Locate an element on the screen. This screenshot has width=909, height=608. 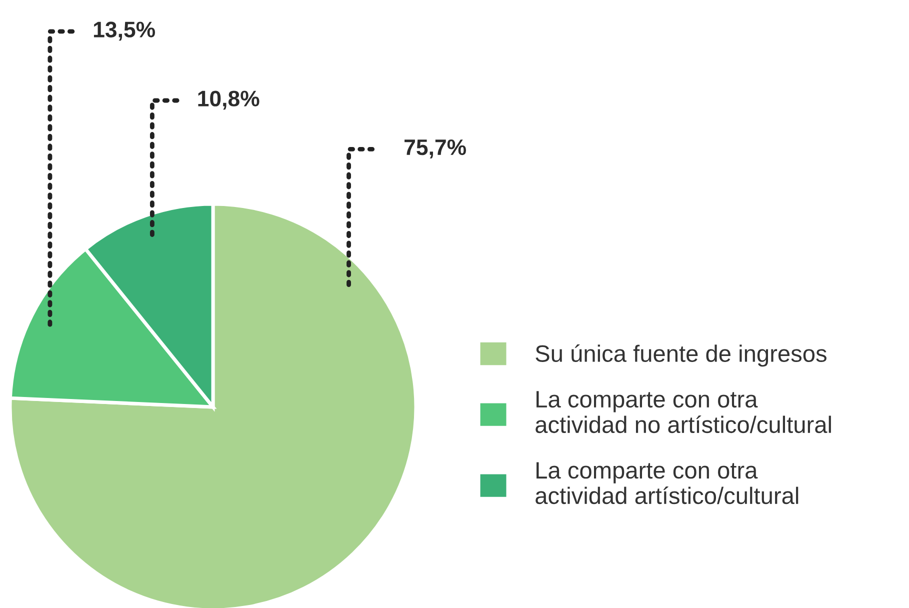
legend-label: La comparte con otra actividad no artístico/cultural is located at coordinates (683, 412).